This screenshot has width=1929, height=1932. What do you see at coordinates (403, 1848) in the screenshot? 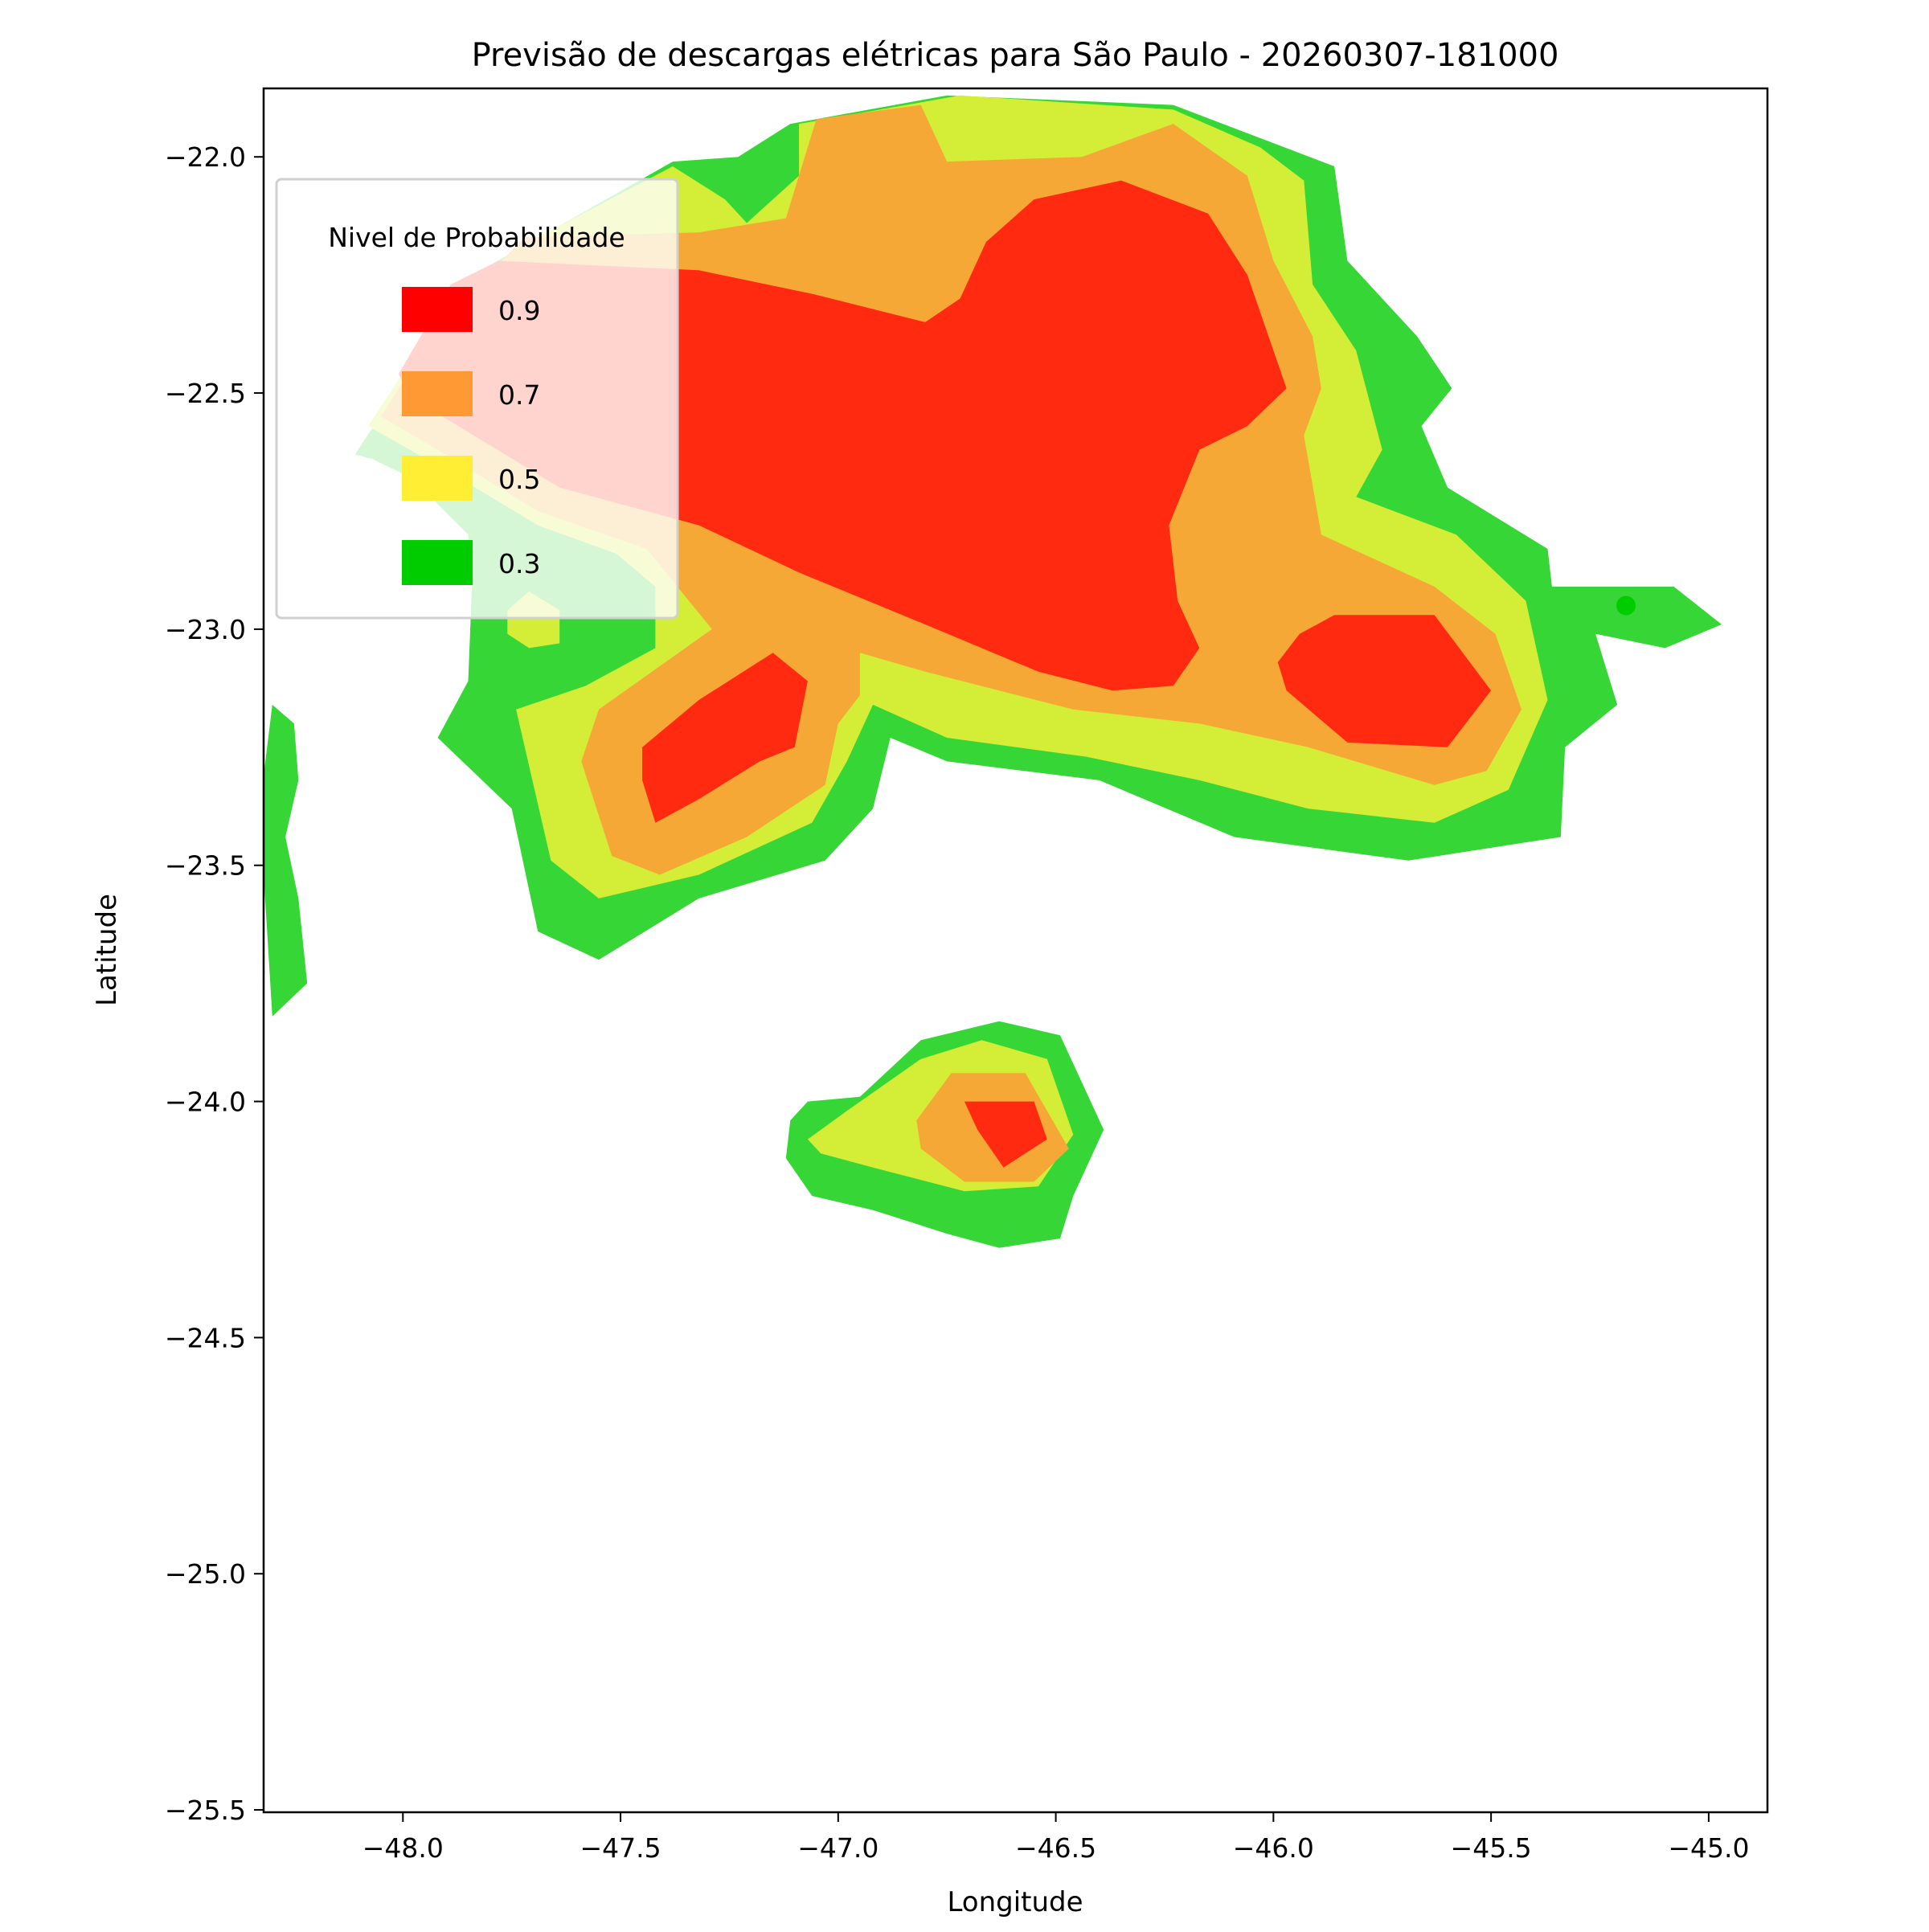
I see `x-tick-label: −48.0` at bounding box center [403, 1848].